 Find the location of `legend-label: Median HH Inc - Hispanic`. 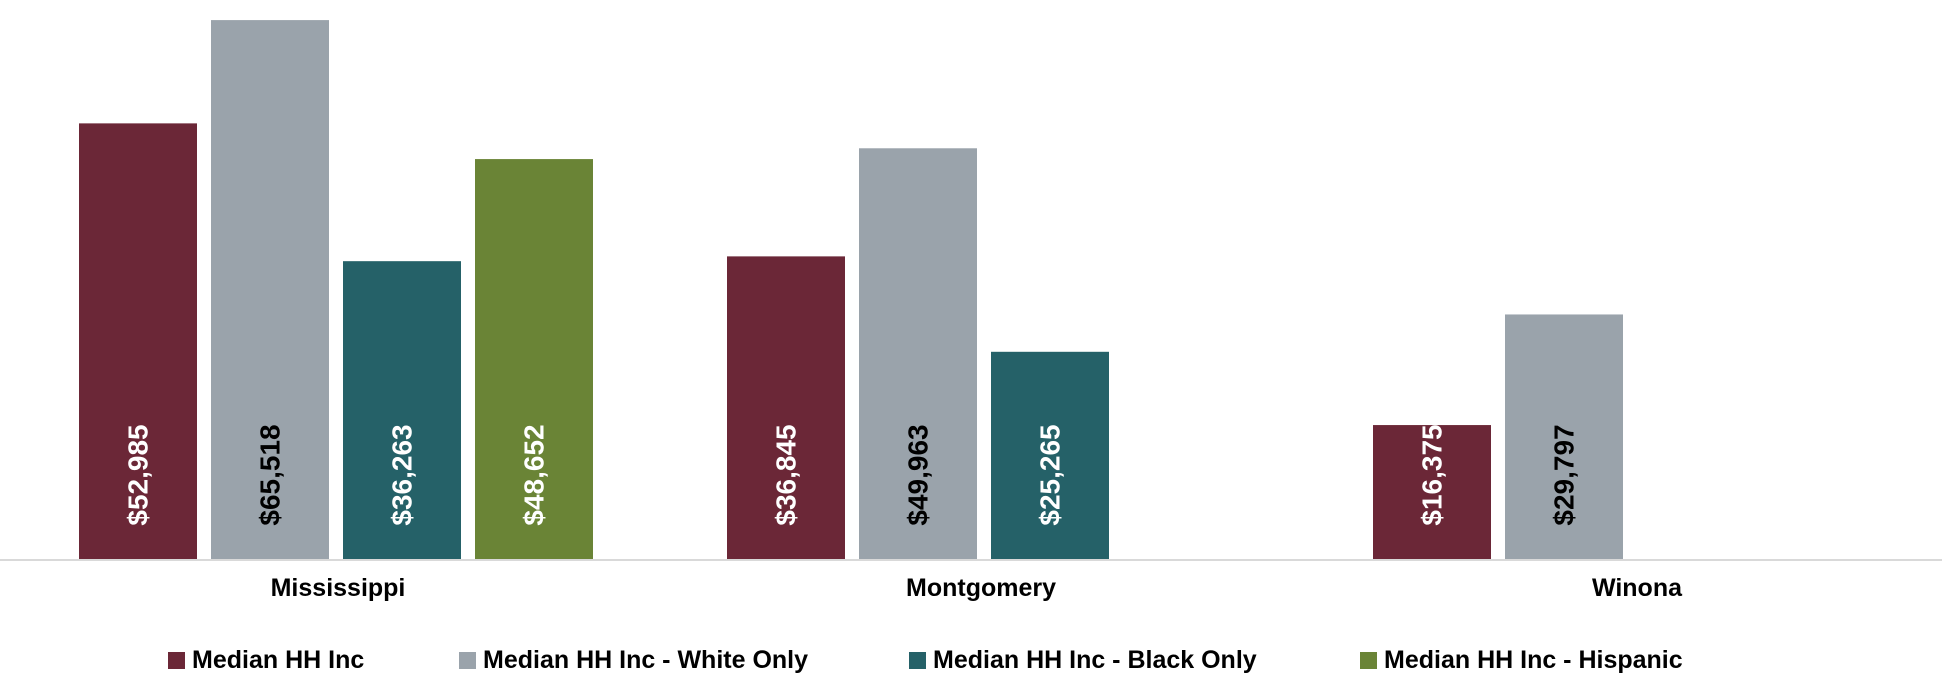

legend-label: Median HH Inc - Hispanic is located at coordinates (1533, 660).